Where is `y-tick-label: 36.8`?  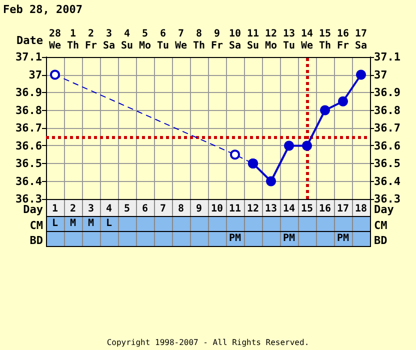 y-tick-label: 36.8 is located at coordinates (29, 110).